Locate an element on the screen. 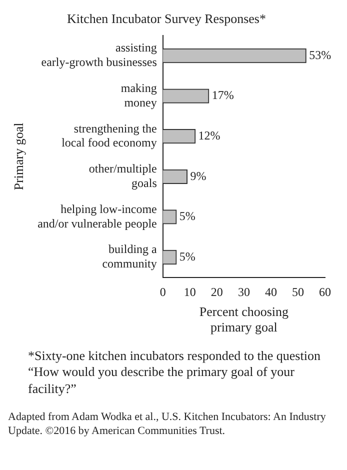 Image resolution: width=347 pixels, height=470 pixels. y-tick-label: helping low-income and/or vulnerable people is located at coordinates (97, 216).